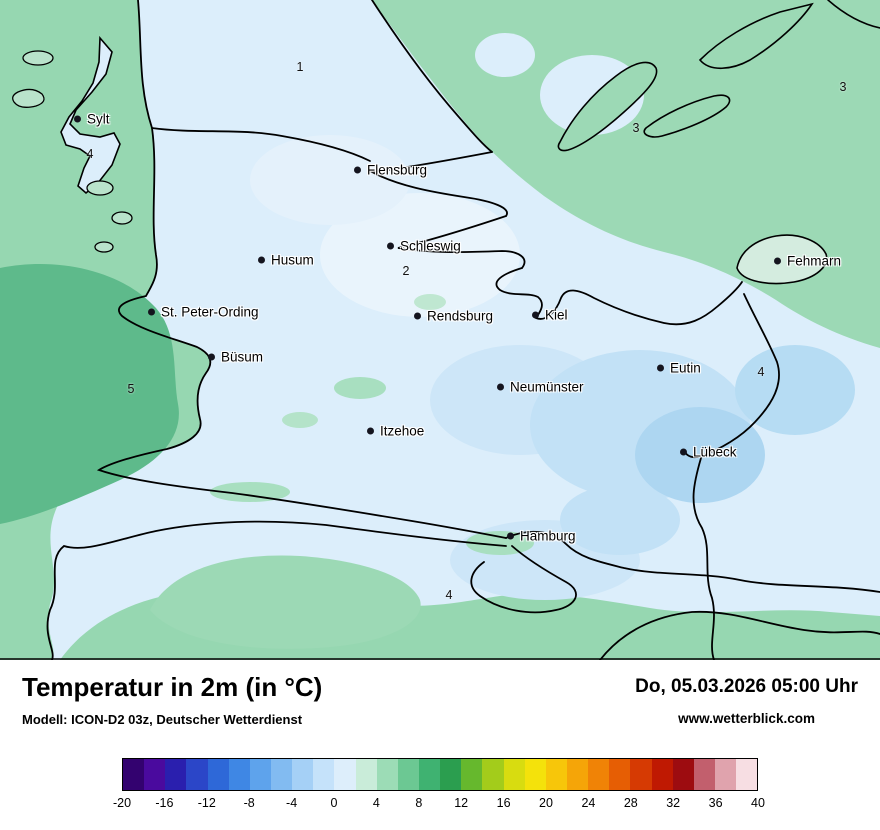 The image size is (880, 830). I want to click on colorbar-tick-label: -20, so click(122, 803).